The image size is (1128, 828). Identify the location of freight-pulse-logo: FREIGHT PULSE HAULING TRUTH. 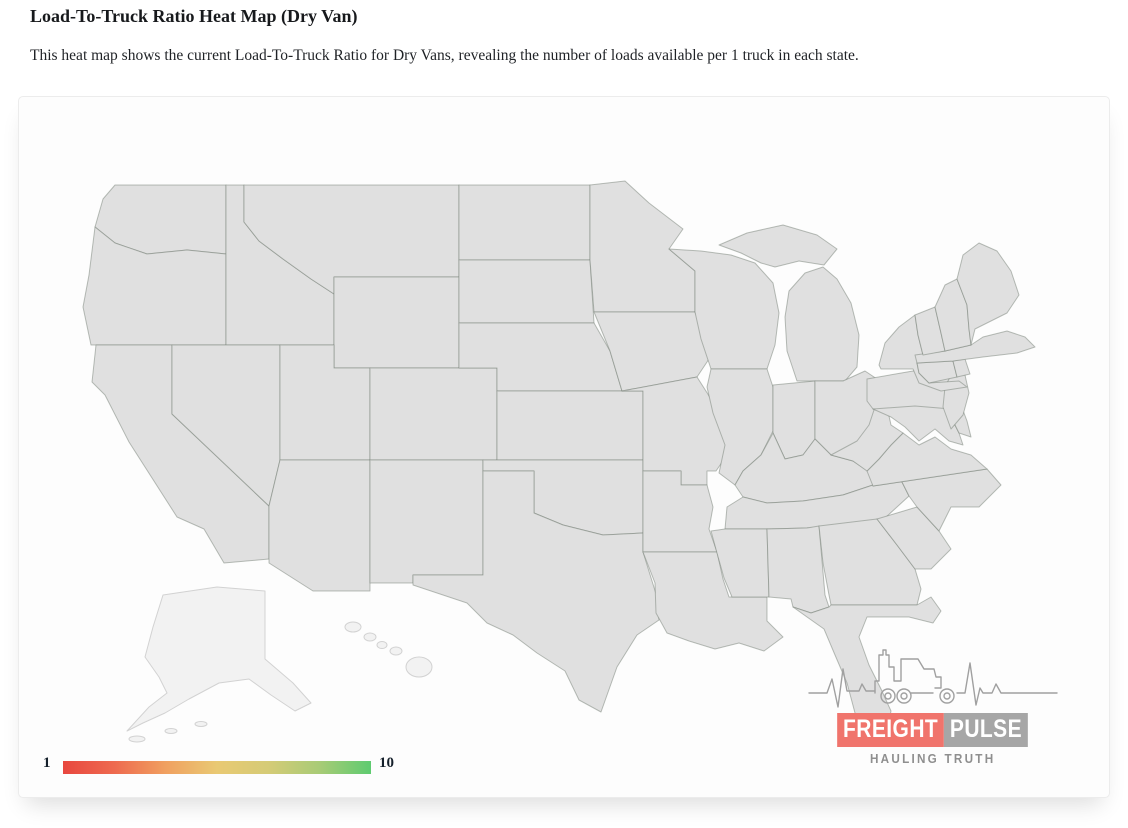
(933, 701).